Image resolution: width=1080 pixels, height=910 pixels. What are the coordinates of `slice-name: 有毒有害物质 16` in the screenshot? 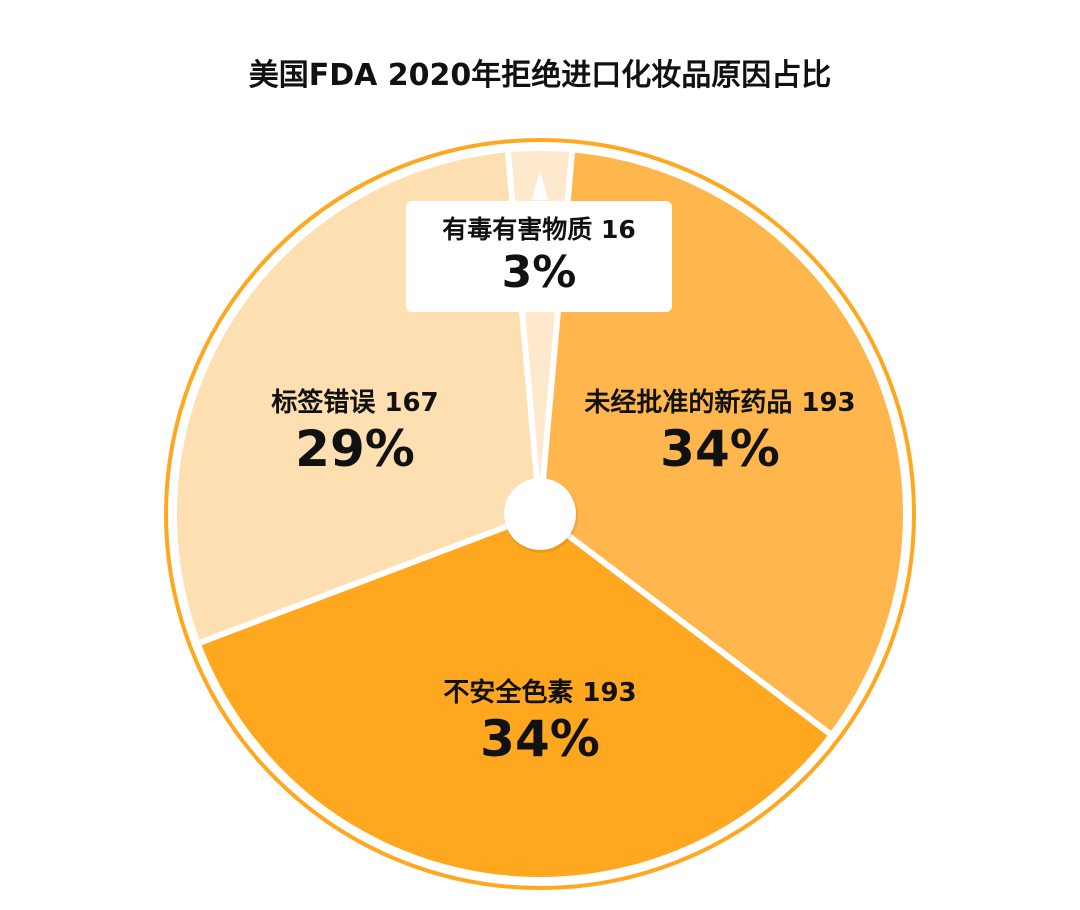 It's located at (539, 229).